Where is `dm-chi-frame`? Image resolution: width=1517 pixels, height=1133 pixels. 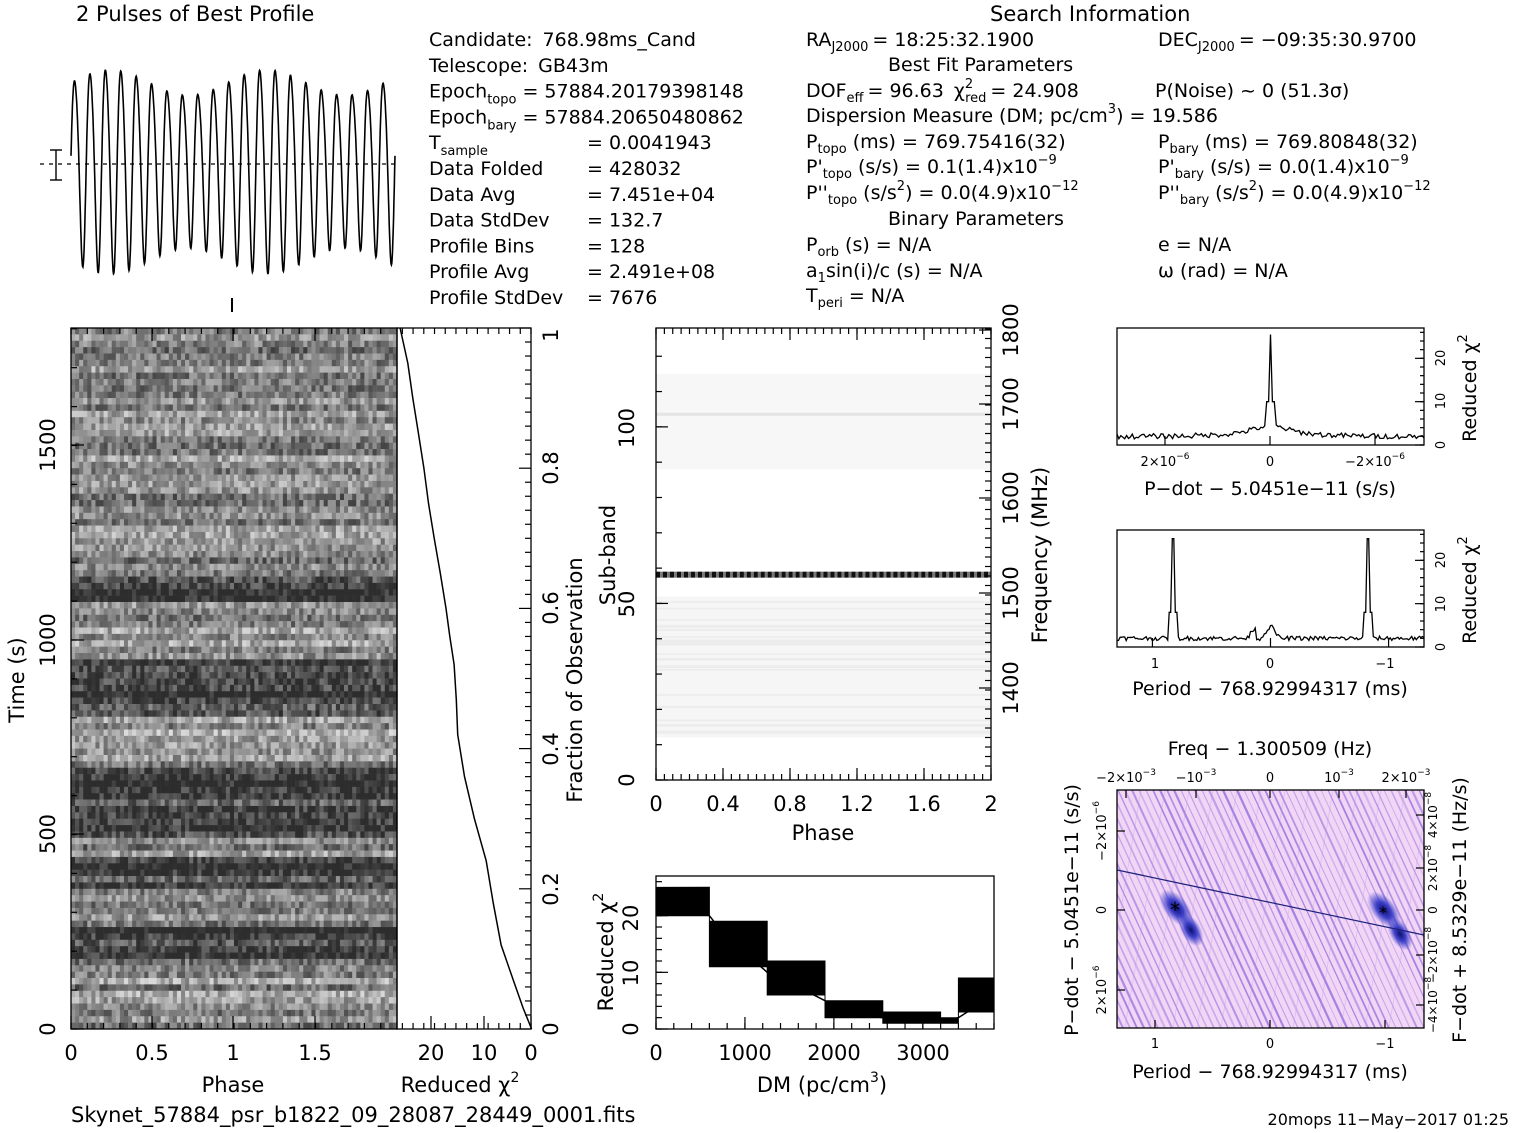
dm-chi-frame is located at coordinates (825, 952).